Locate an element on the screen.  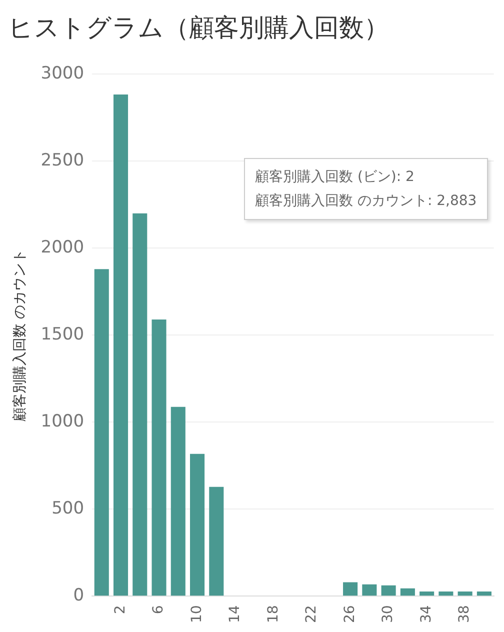
x-tick-label: 30 is located at coordinates (388, 614).